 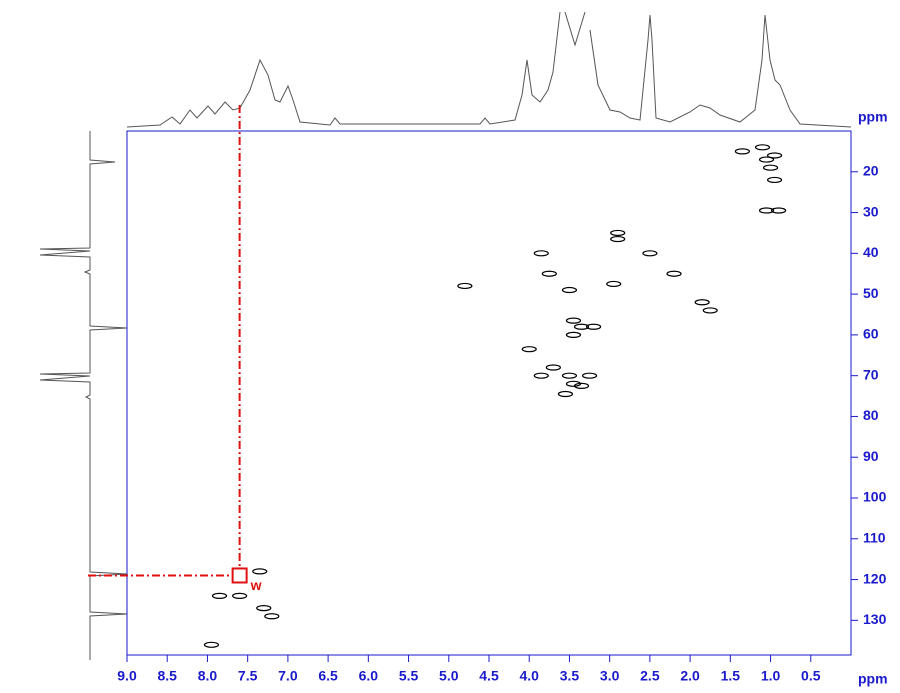 I want to click on y-tick-label: 130, so click(x=875, y=619).